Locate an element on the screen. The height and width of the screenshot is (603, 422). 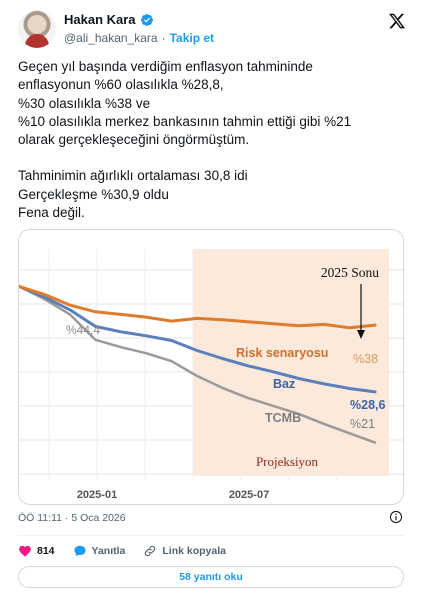
tweet-time: ÖÖ 11:11 is located at coordinates (40, 518).